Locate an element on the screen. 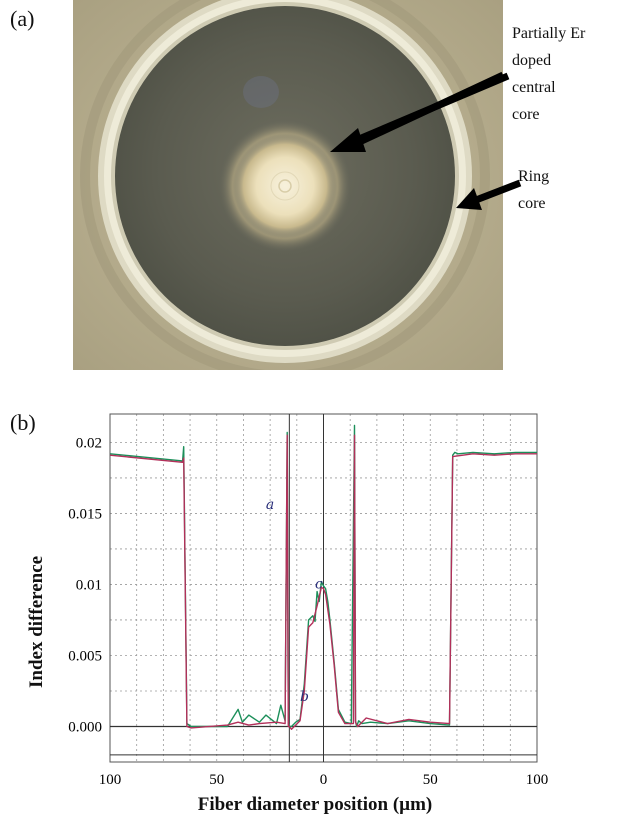 The image size is (630, 824). handwritten-marks: a b c is located at coordinates (294, 601).